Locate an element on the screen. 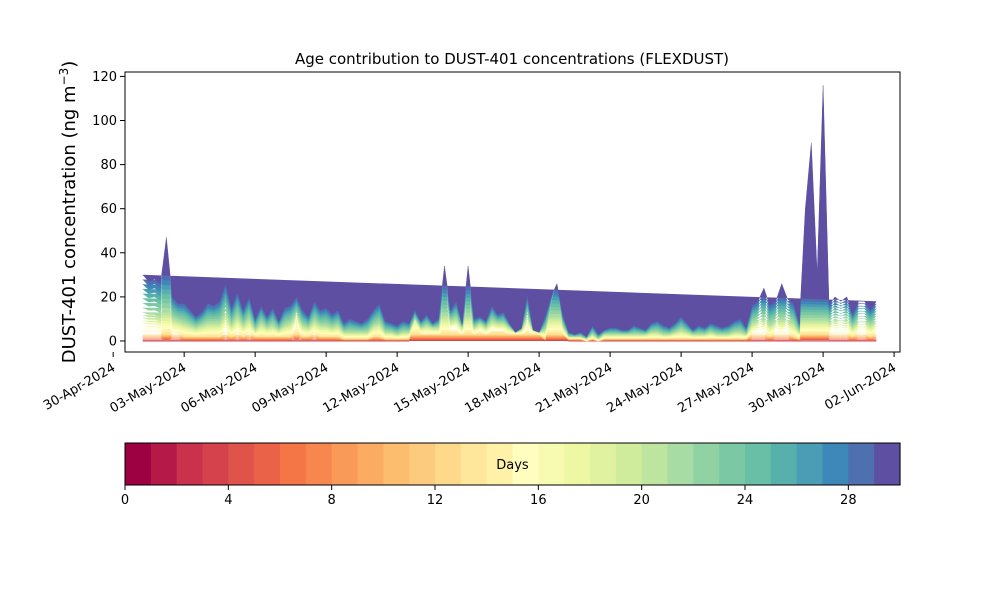 This screenshot has width=1000, height=600. y-tick-label: 0 is located at coordinates (113, 341).